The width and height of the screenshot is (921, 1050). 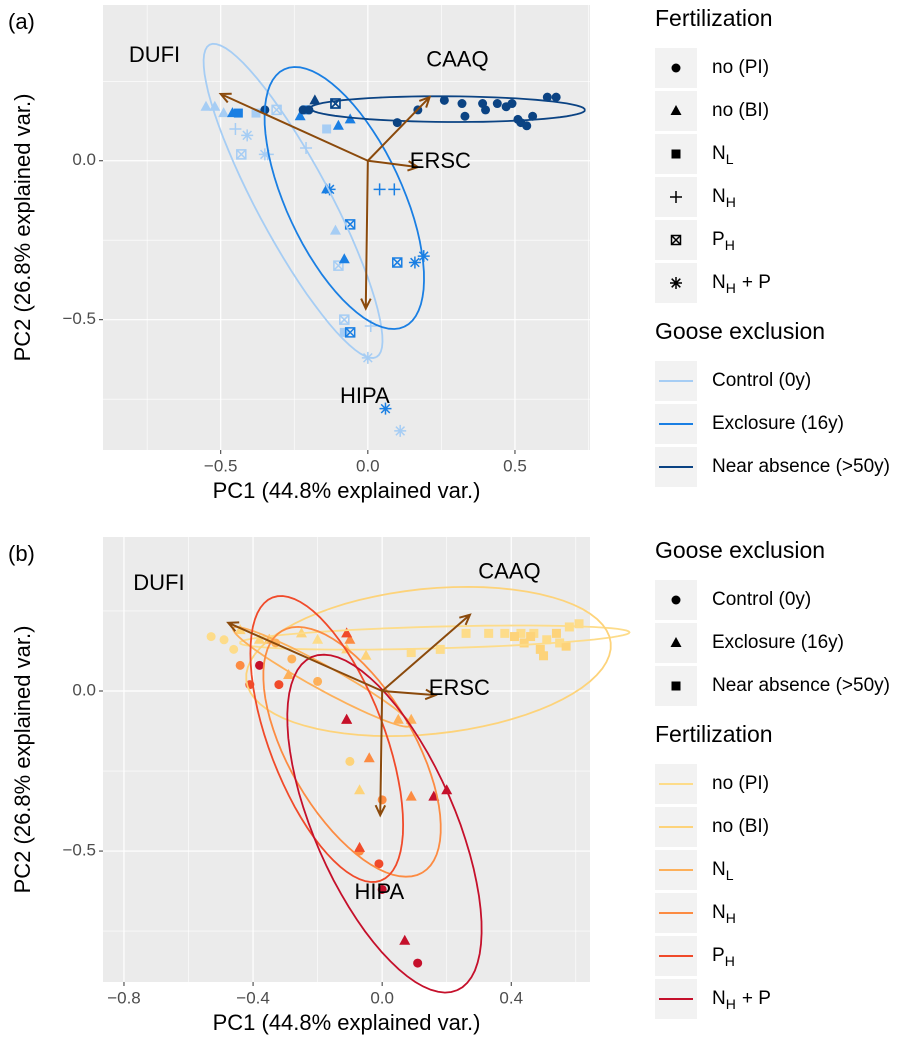 I want to click on legend-label-suffix: + P, so click(x=756, y=998).